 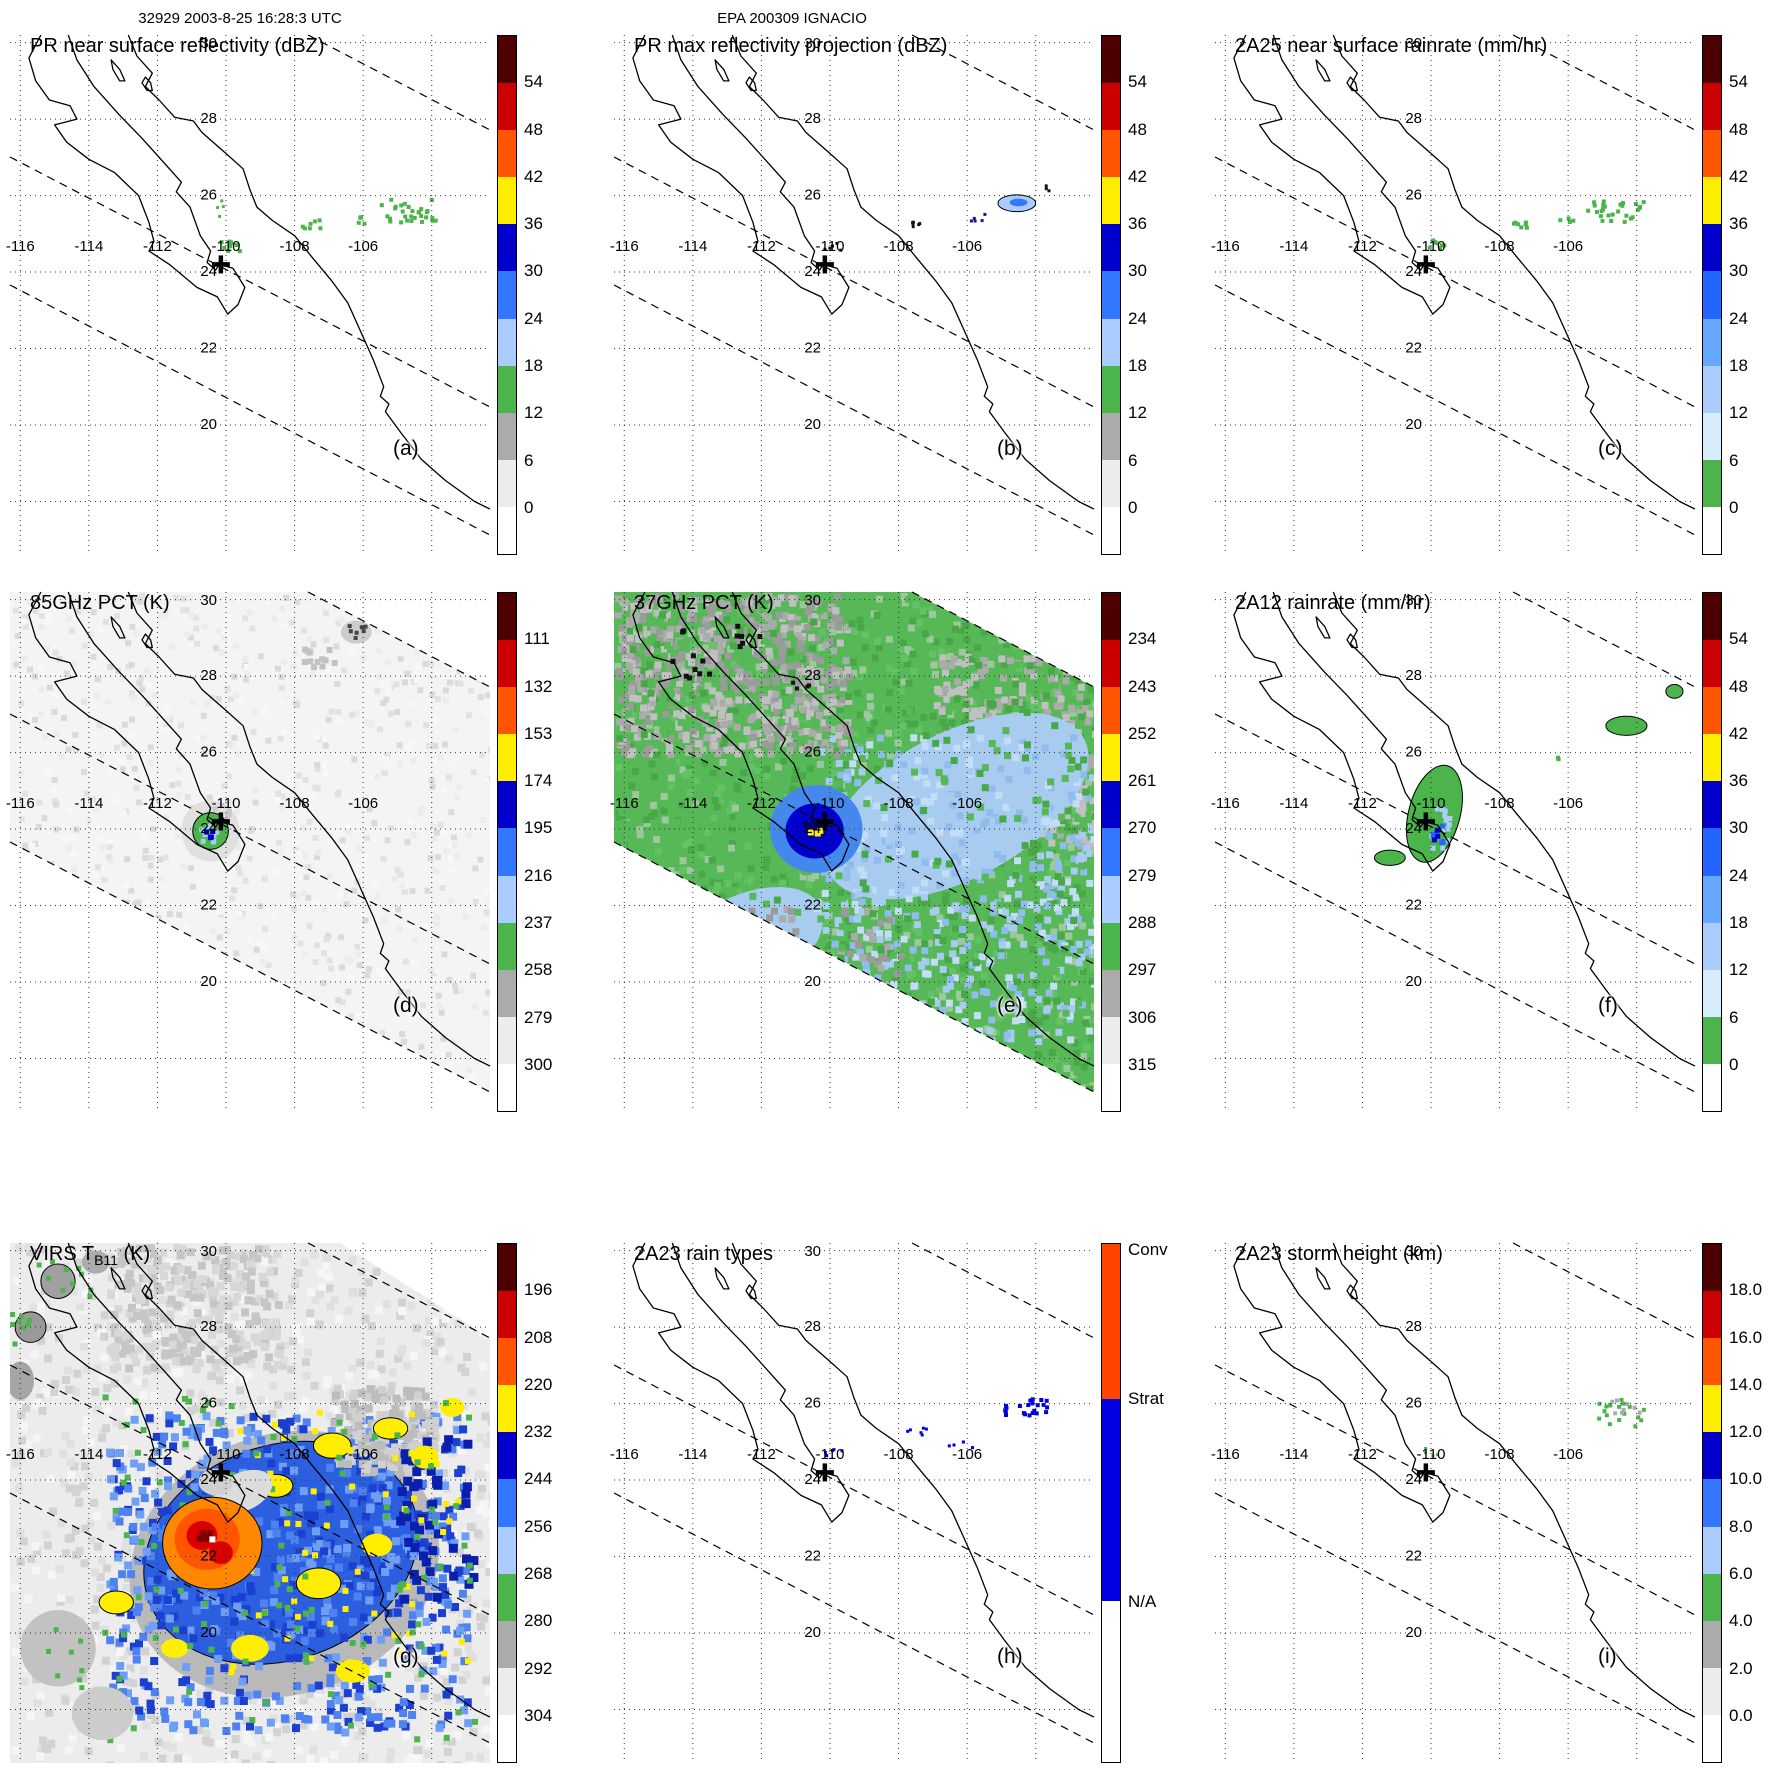 What do you see at coordinates (1142, 828) in the screenshot?
I see `colorbar-tick-label: 270` at bounding box center [1142, 828].